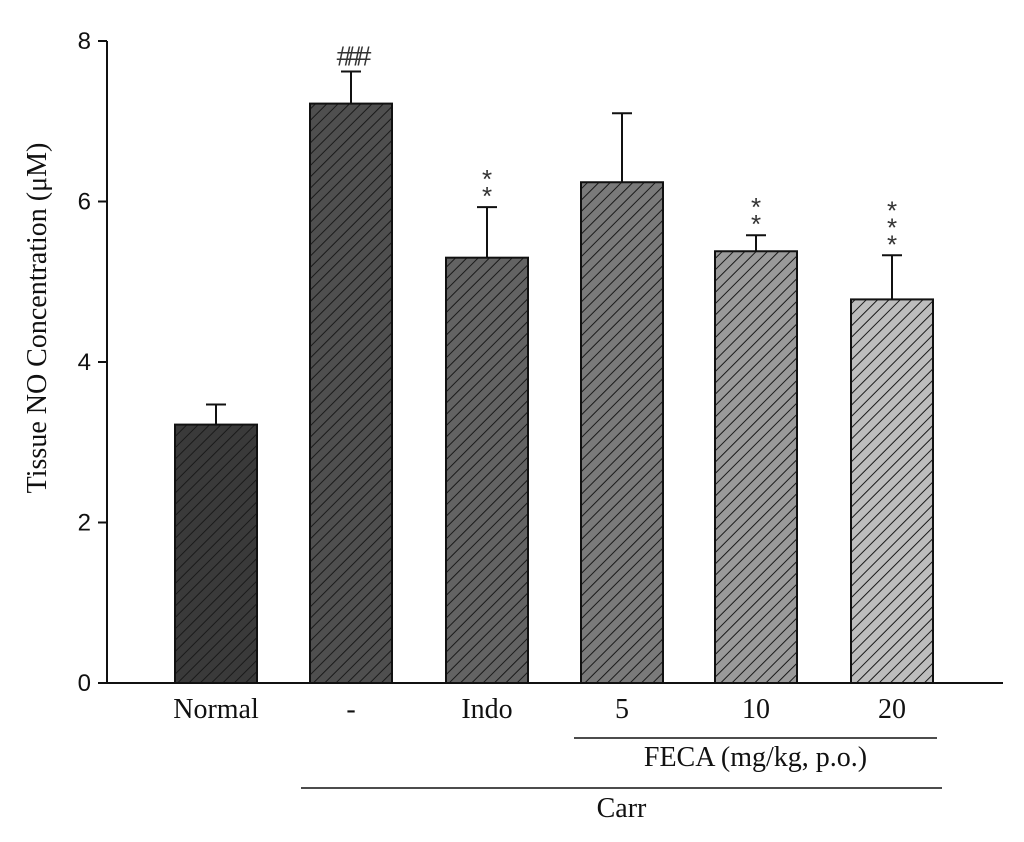 The image size is (1024, 842). What do you see at coordinates (755, 757) in the screenshot?
I see `group-label: FECA (mg/kg, p.o.)` at bounding box center [755, 757].